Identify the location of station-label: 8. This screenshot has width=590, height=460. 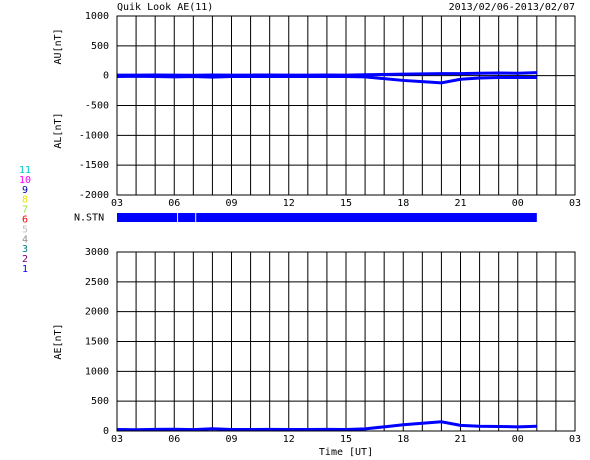
(25, 200).